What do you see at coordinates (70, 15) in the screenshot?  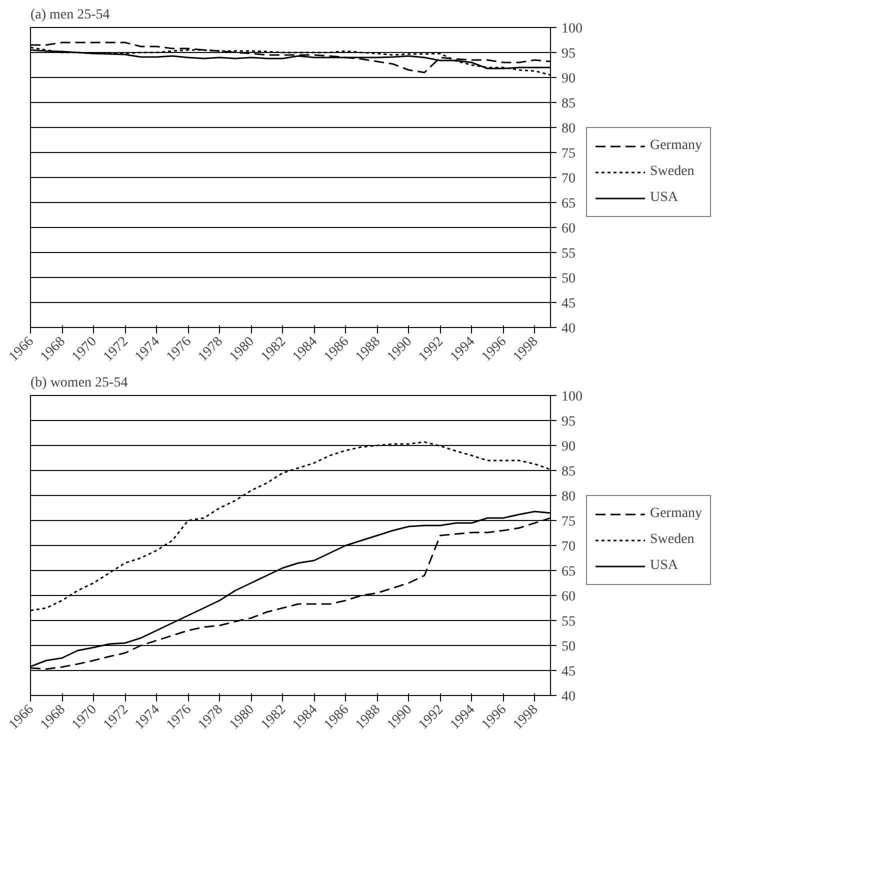 I see `chart-title: (a) men 25-54` at bounding box center [70, 15].